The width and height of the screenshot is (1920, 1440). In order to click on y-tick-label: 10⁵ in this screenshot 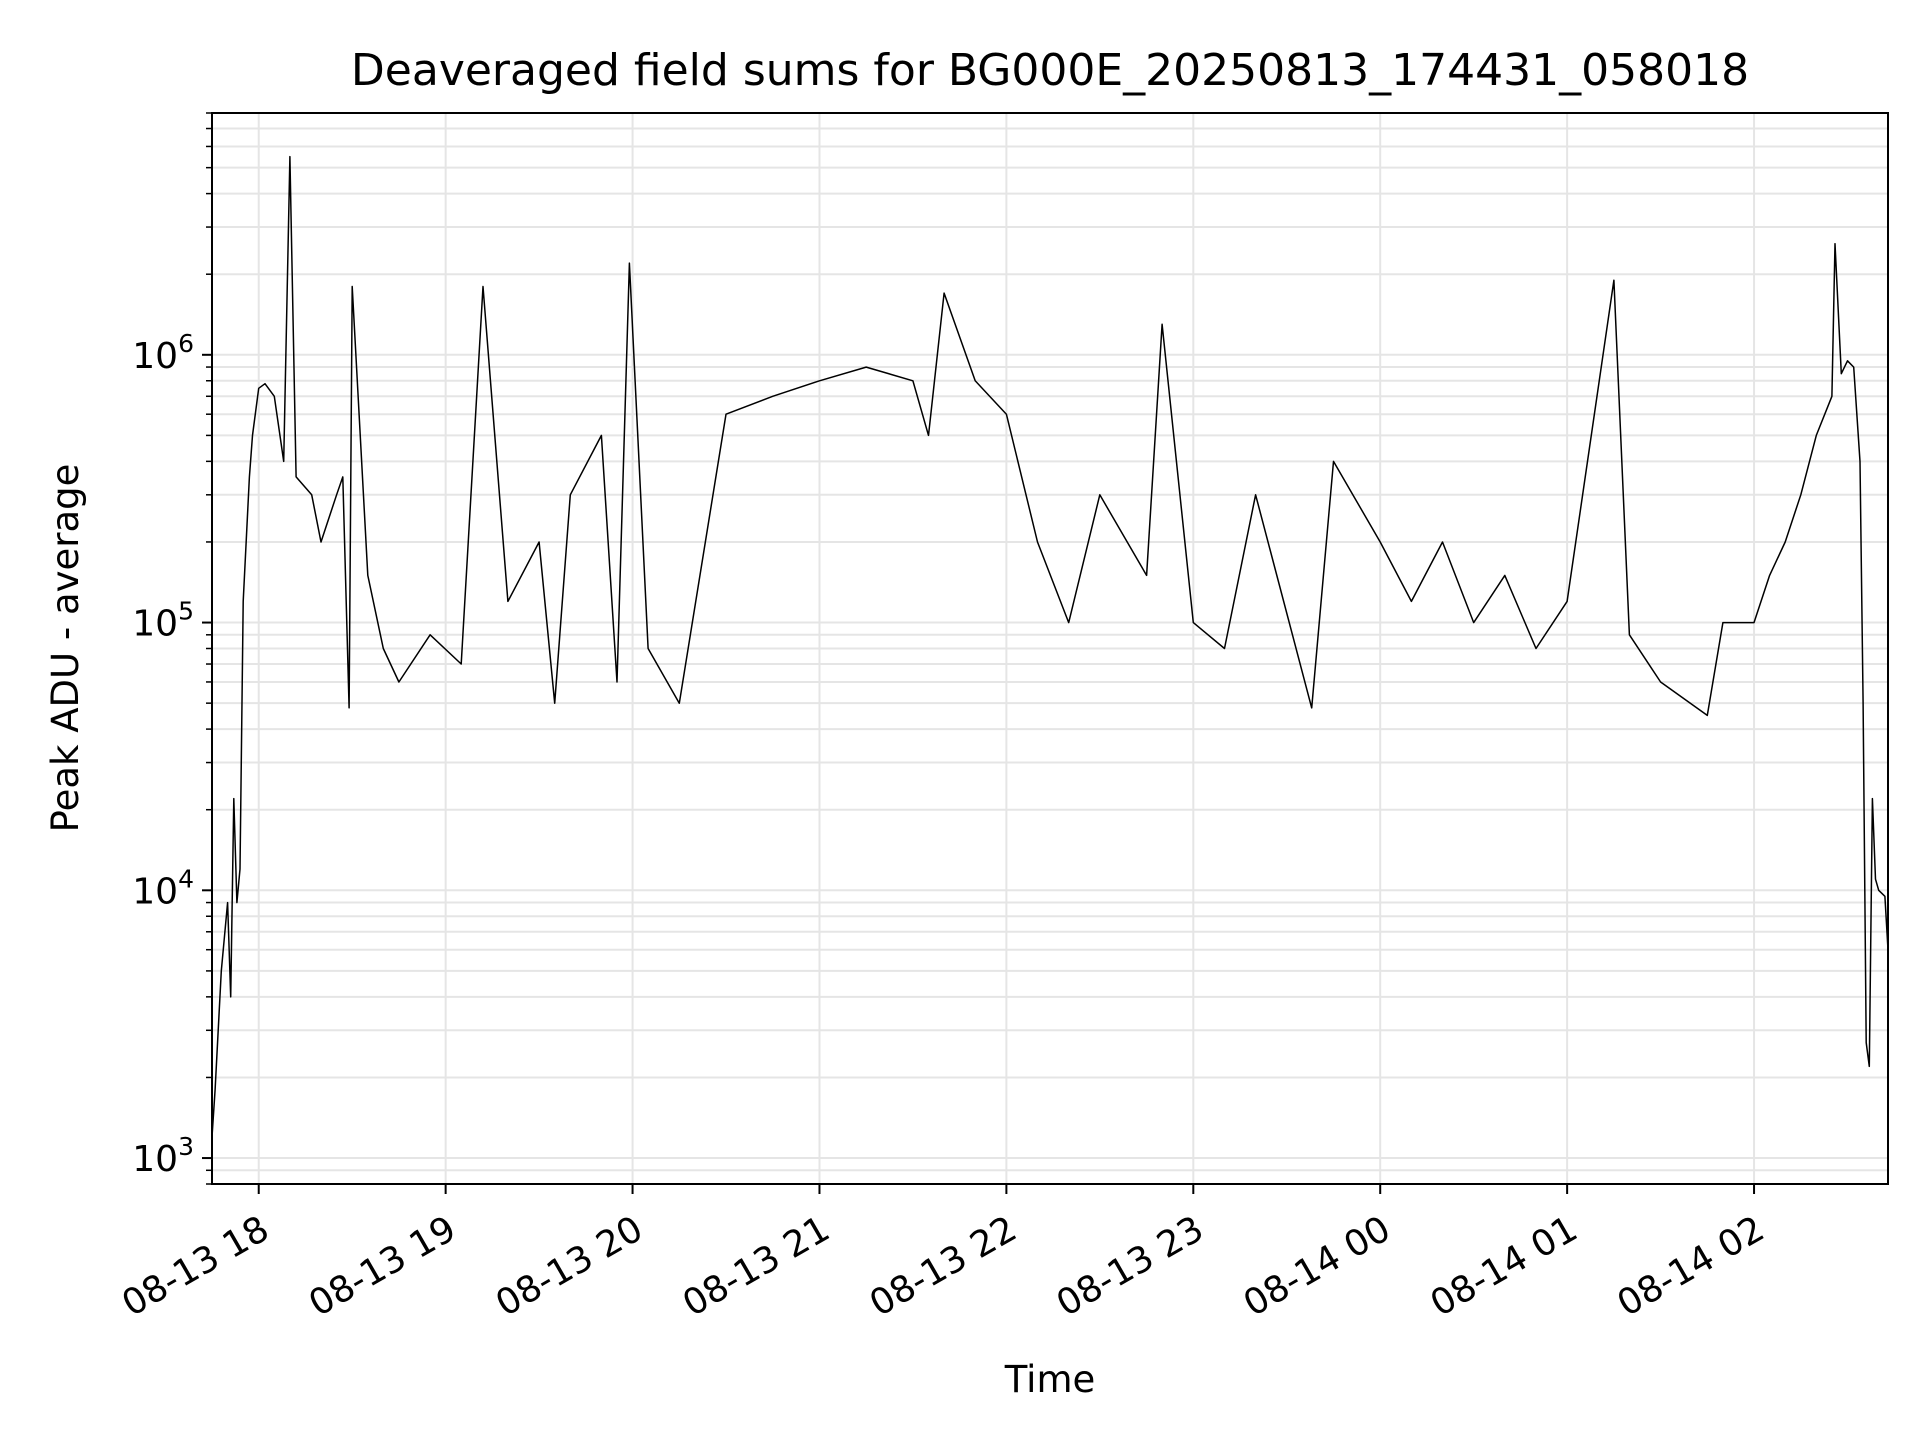, I will do `click(163, 621)`.